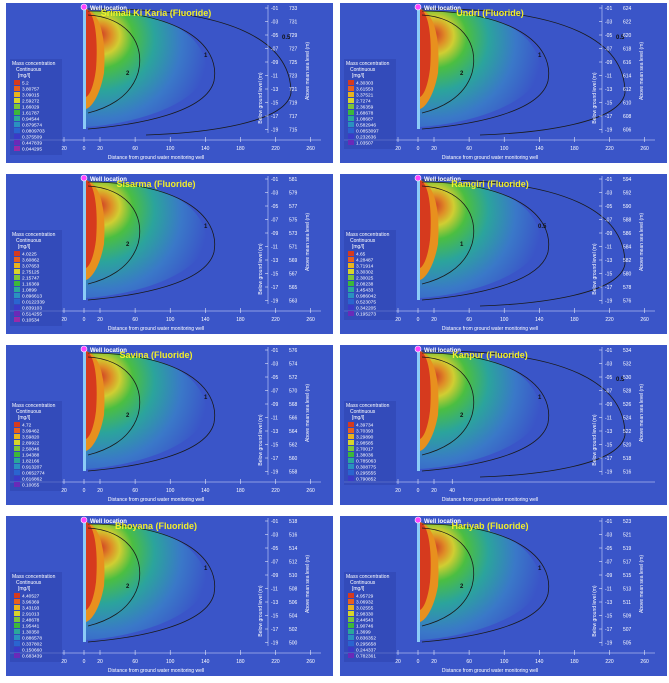  What do you see at coordinates (31, 443) in the screenshot?
I see `legend-value: 2.89922` at bounding box center [31, 443].